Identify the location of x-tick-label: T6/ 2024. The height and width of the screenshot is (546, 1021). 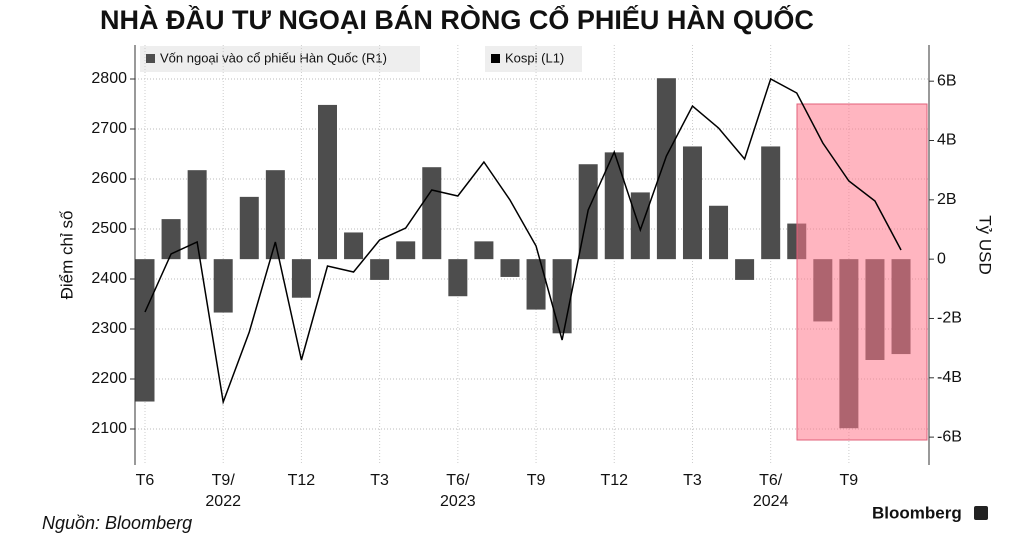
(770, 491).